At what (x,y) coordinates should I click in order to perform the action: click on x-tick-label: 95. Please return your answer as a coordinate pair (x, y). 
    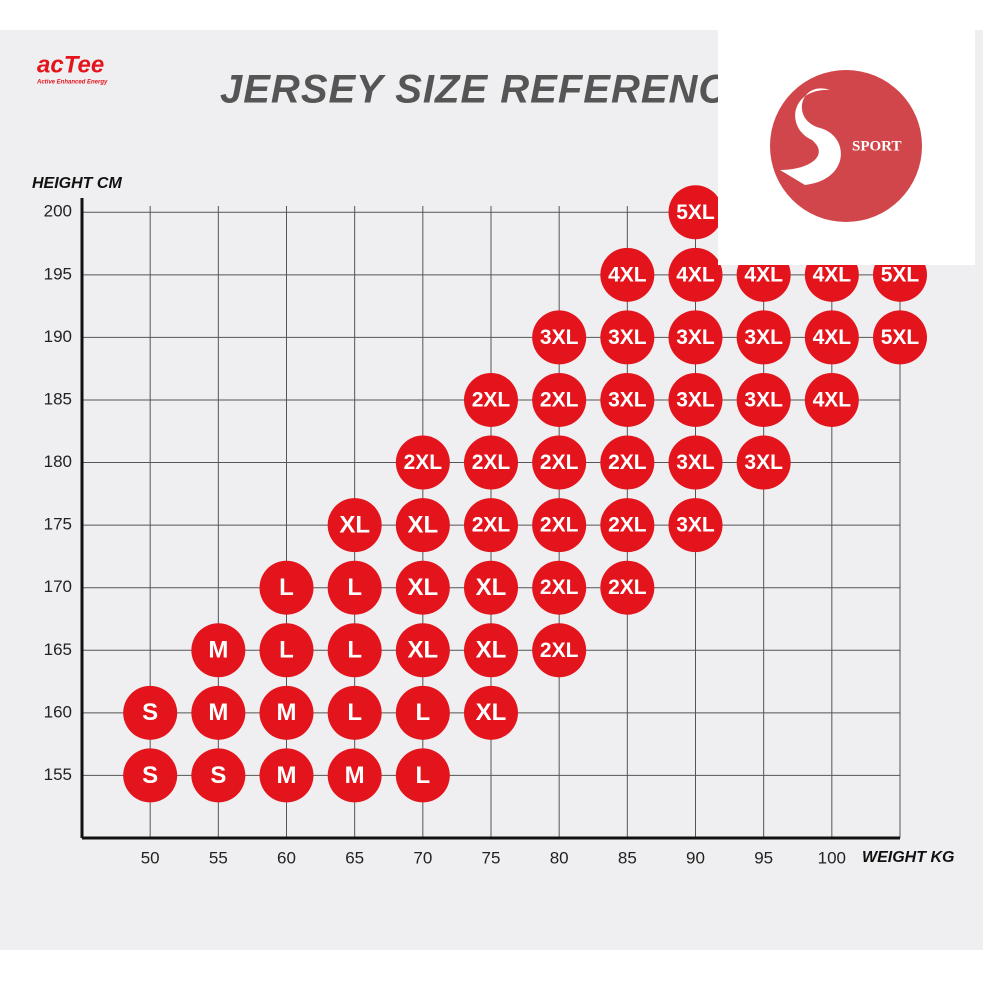
    Looking at the image, I should click on (763, 857).